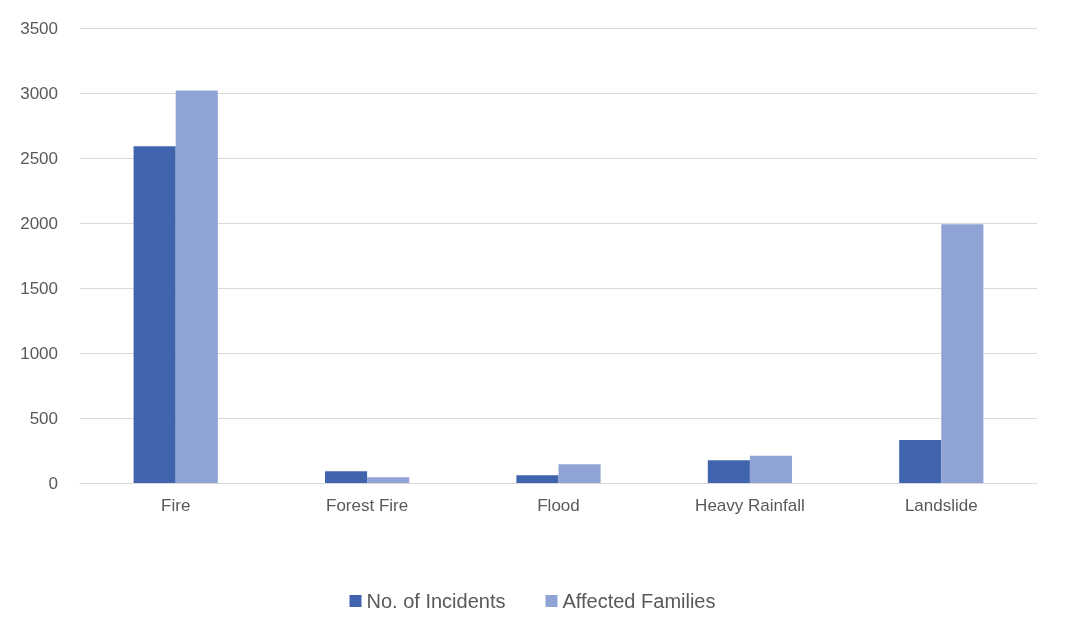 The image size is (1065, 626). What do you see at coordinates (941, 505) in the screenshot?
I see `x-tick-label: Landslide` at bounding box center [941, 505].